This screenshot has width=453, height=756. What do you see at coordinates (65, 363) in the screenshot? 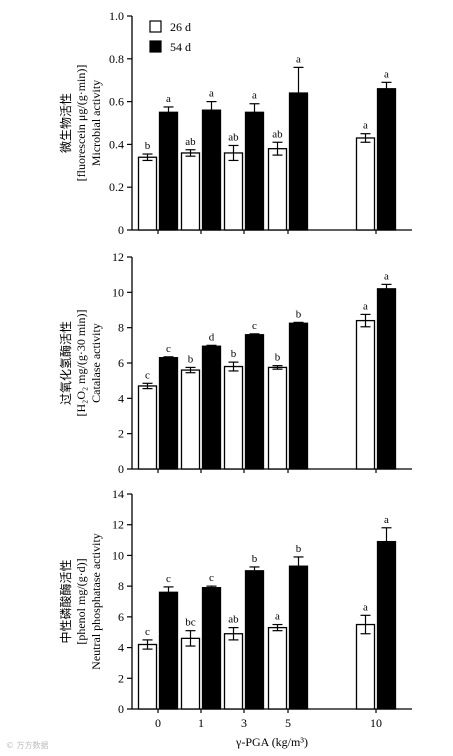
I see `y-axis-label-line: 过氧化氢酶活性` at bounding box center [65, 363].